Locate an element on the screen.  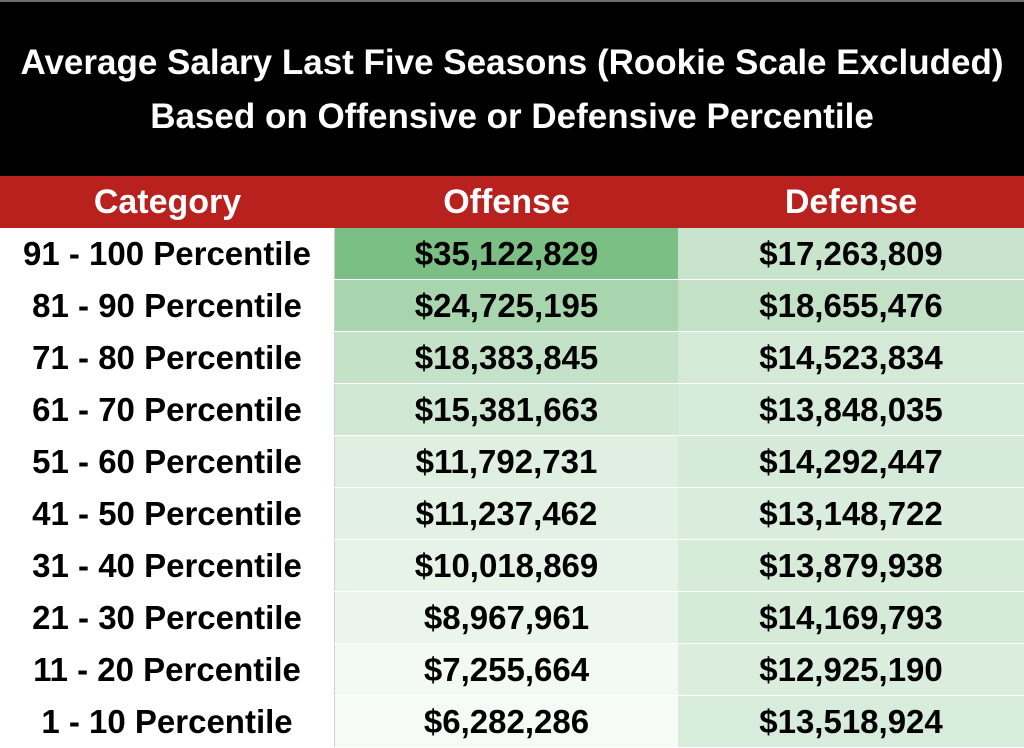
table-row: 1 - 10 Percentile $6,282,286 $13,518,924 is located at coordinates (512, 722).